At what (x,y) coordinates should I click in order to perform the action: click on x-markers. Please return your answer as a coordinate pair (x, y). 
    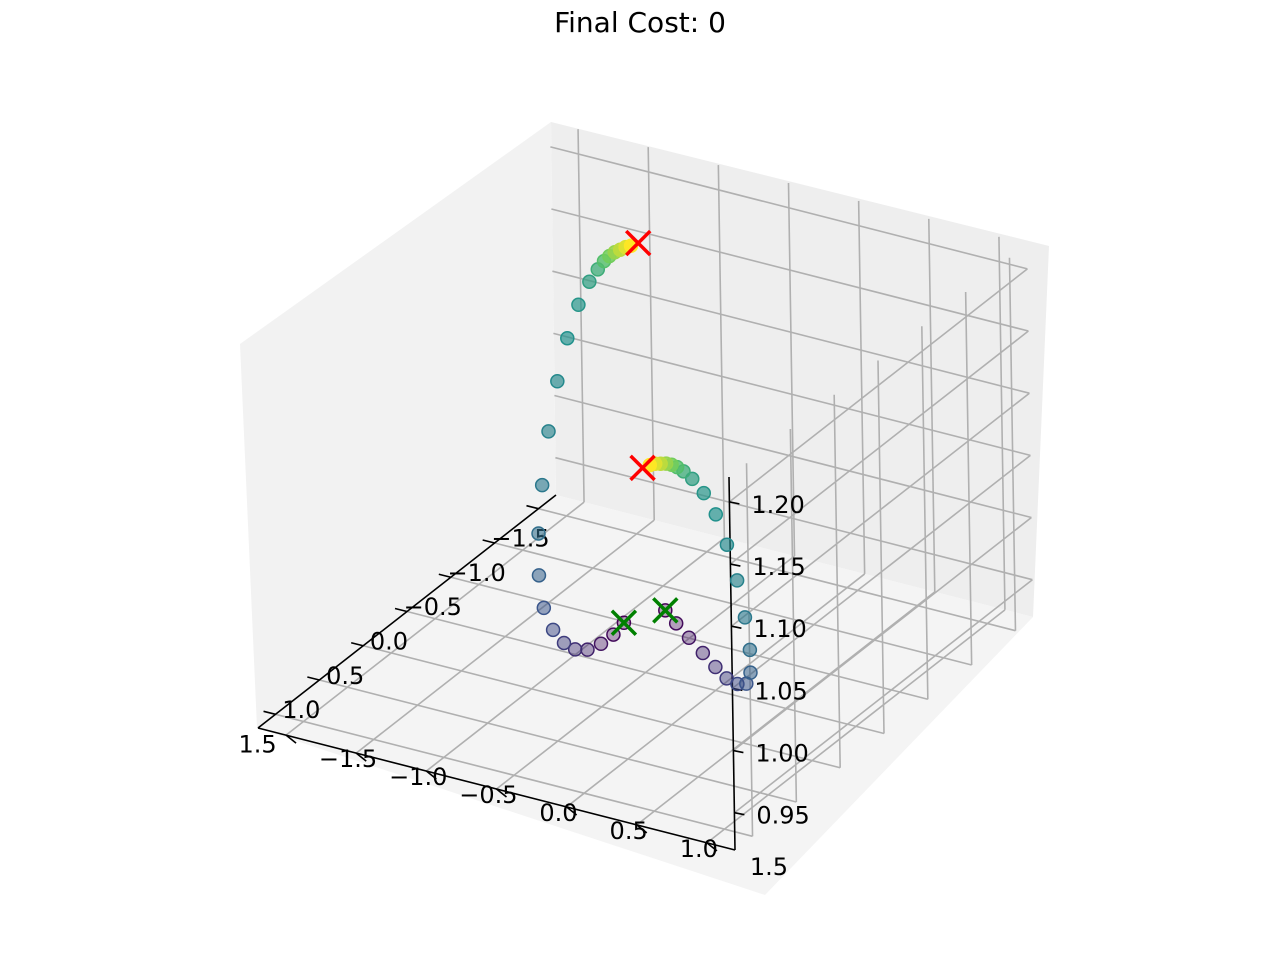
    Looking at the image, I should click on (644, 432).